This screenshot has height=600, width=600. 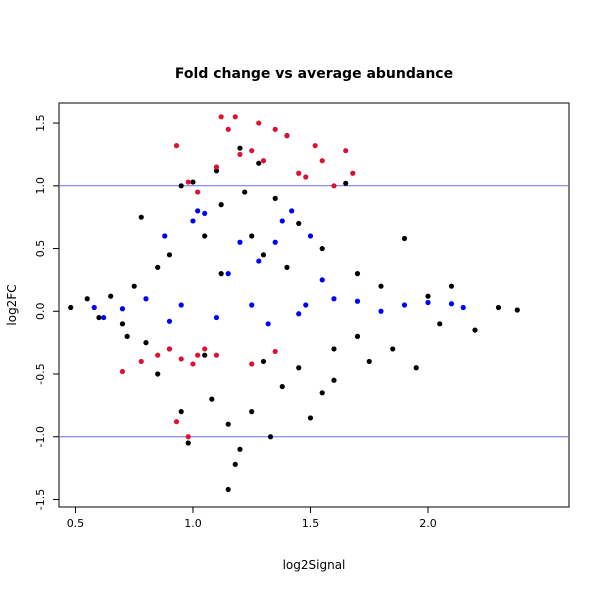 What do you see at coordinates (428, 523) in the screenshot?
I see `x-tick-label-3: 2.0` at bounding box center [428, 523].